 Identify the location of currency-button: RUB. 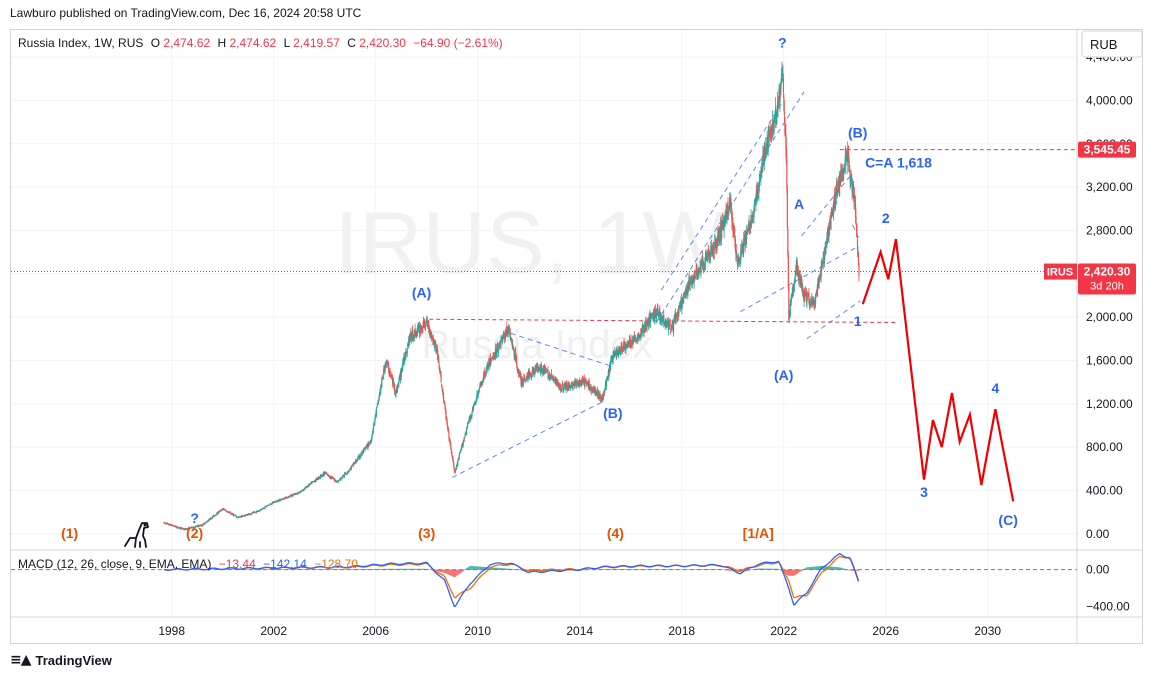
(1112, 44).